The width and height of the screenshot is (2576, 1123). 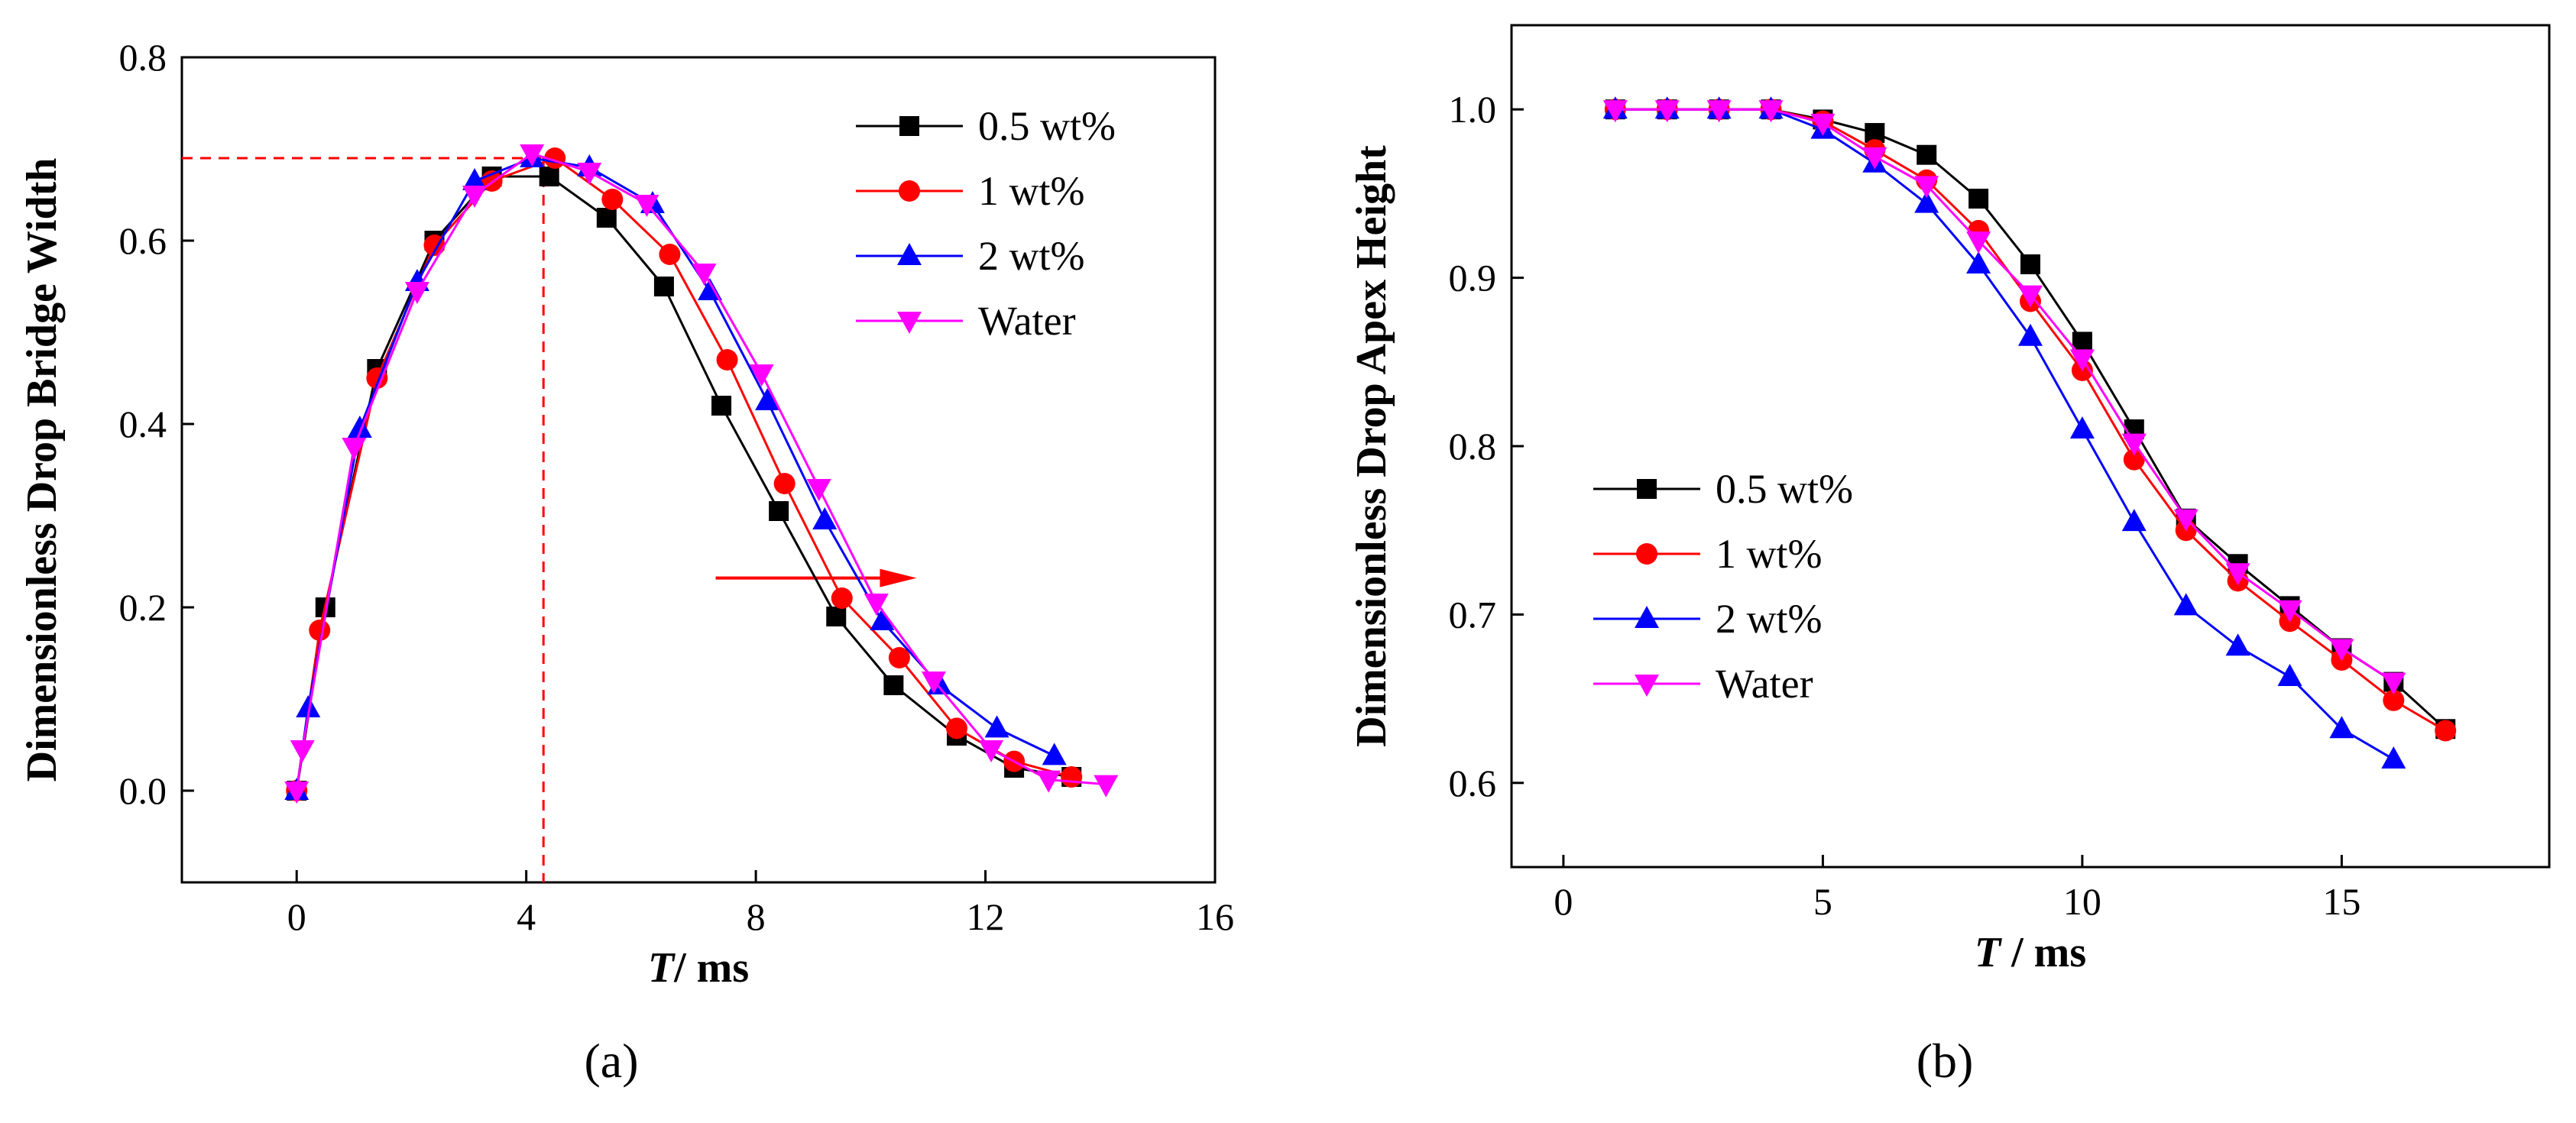 I want to click on y-axis-label: Dimensionless Drop Apex Height, so click(x=1371, y=446).